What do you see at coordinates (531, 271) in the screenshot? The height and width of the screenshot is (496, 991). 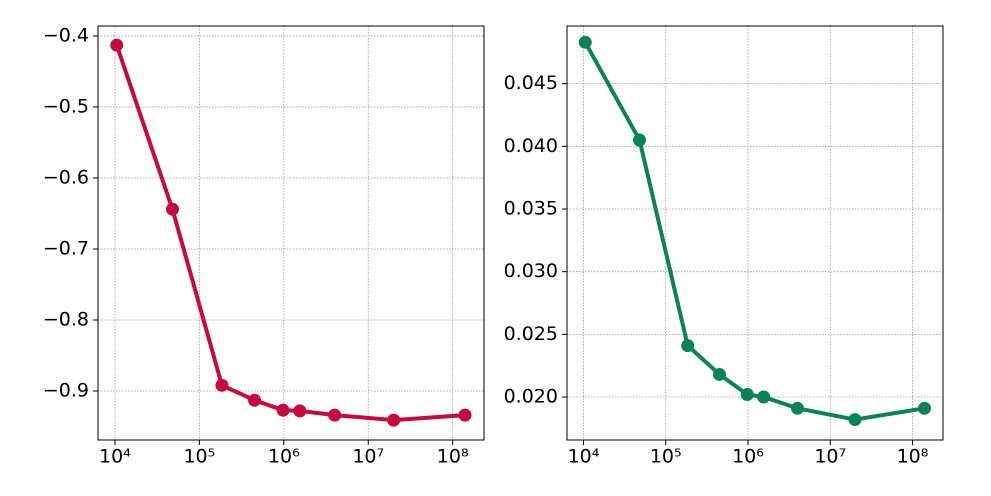 I see `y-tick-label: 0.030` at bounding box center [531, 271].